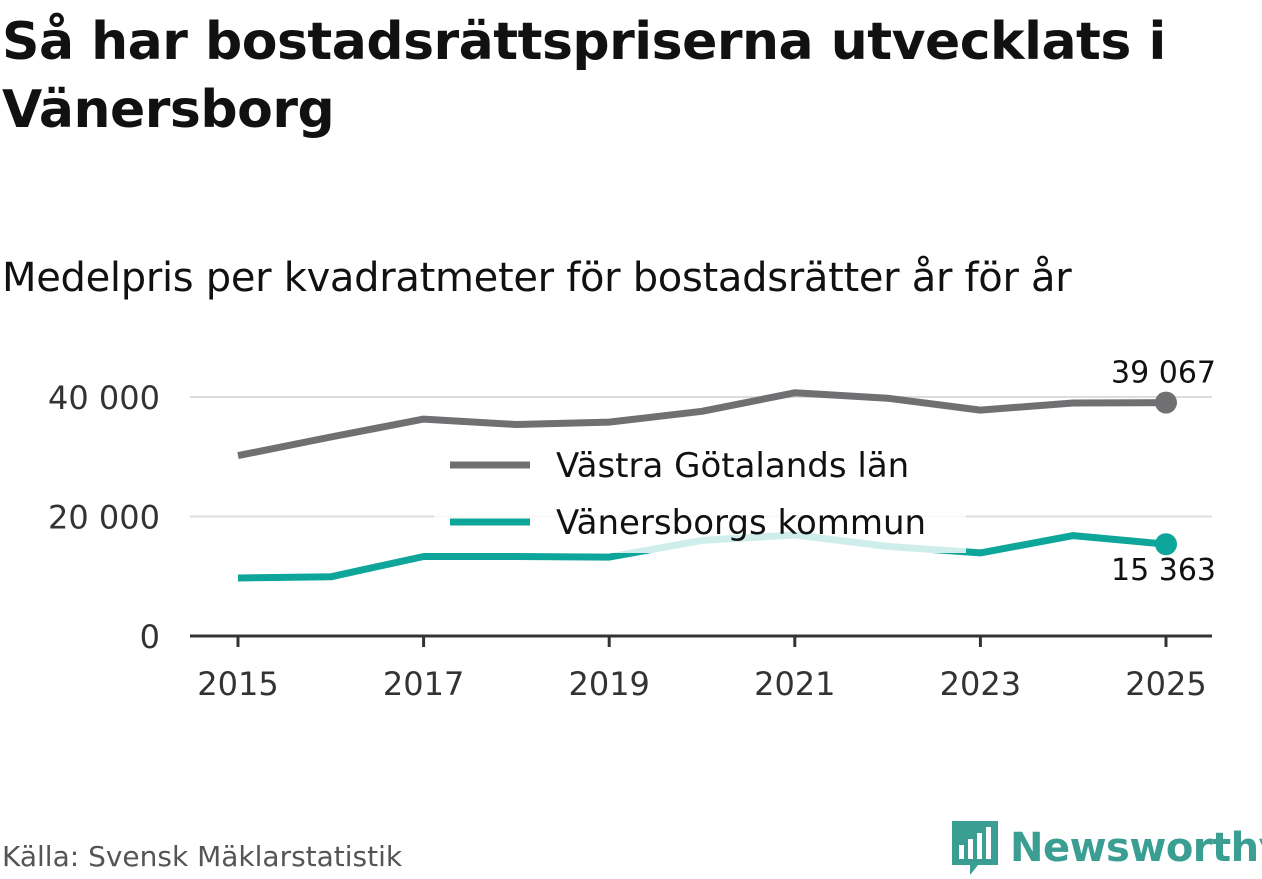 The height and width of the screenshot is (879, 1262). Describe the element at coordinates (980, 684) in the screenshot. I see `x-tick-label: 2023` at that location.